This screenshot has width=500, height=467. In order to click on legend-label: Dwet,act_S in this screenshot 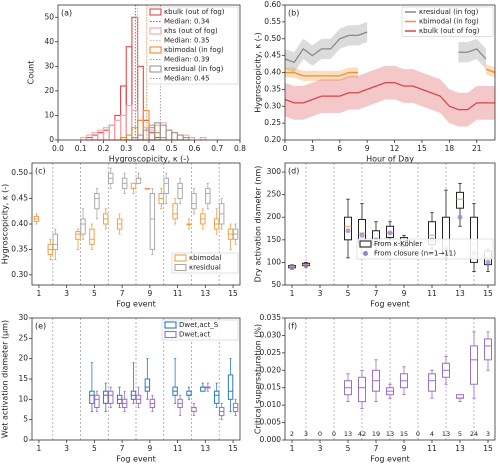, I will do `click(199, 325)`.